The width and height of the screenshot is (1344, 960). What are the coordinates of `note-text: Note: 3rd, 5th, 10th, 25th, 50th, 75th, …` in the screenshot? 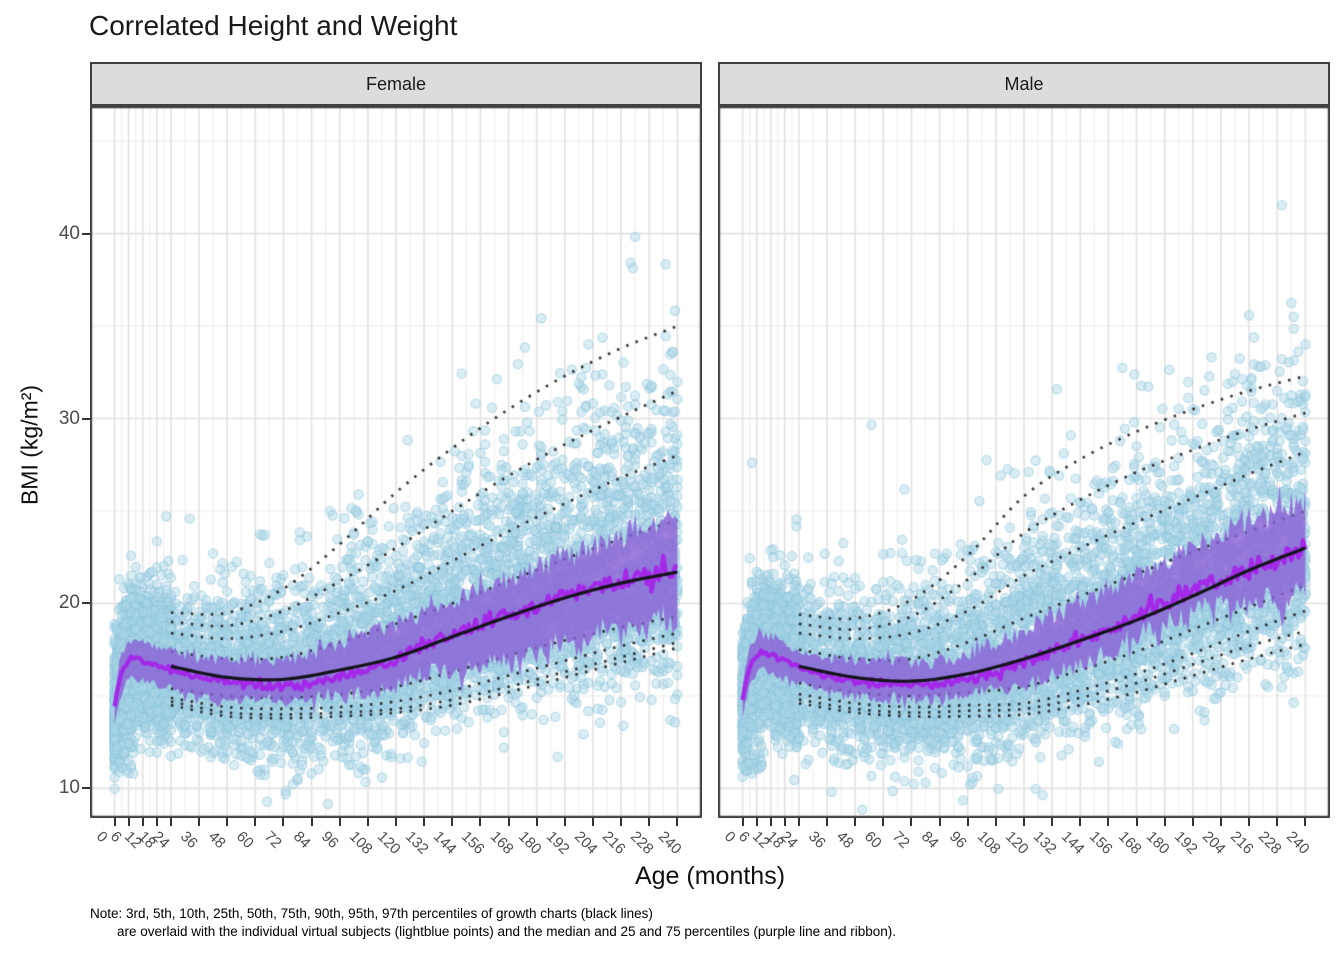 It's located at (493, 923).